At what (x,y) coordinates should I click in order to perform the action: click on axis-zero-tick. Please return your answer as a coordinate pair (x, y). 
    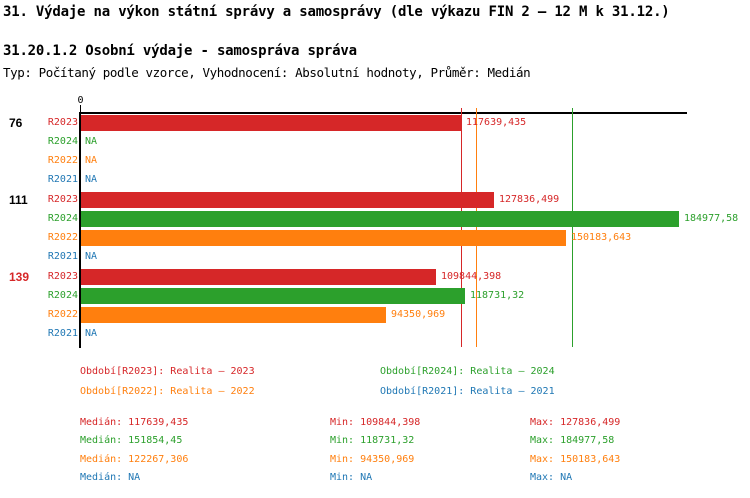
    Looking at the image, I should click on (80, 108).